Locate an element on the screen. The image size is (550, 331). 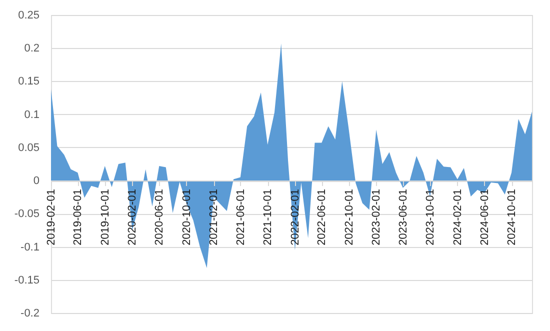
x-tick-label: 2020-02-01 is located at coordinates (132, 217).